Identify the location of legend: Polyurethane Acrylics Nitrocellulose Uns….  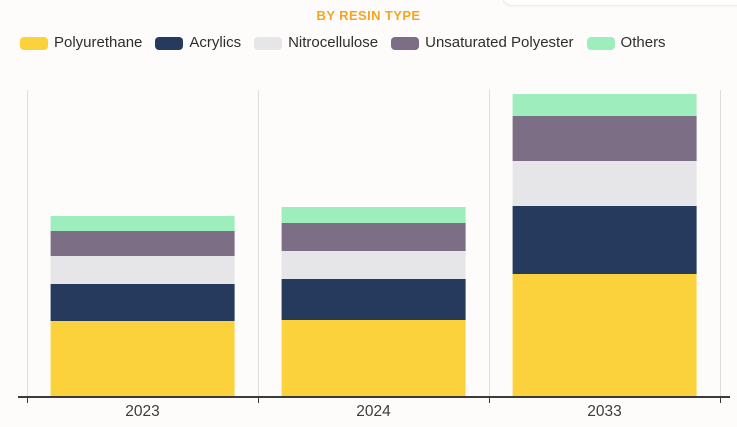
(343, 43).